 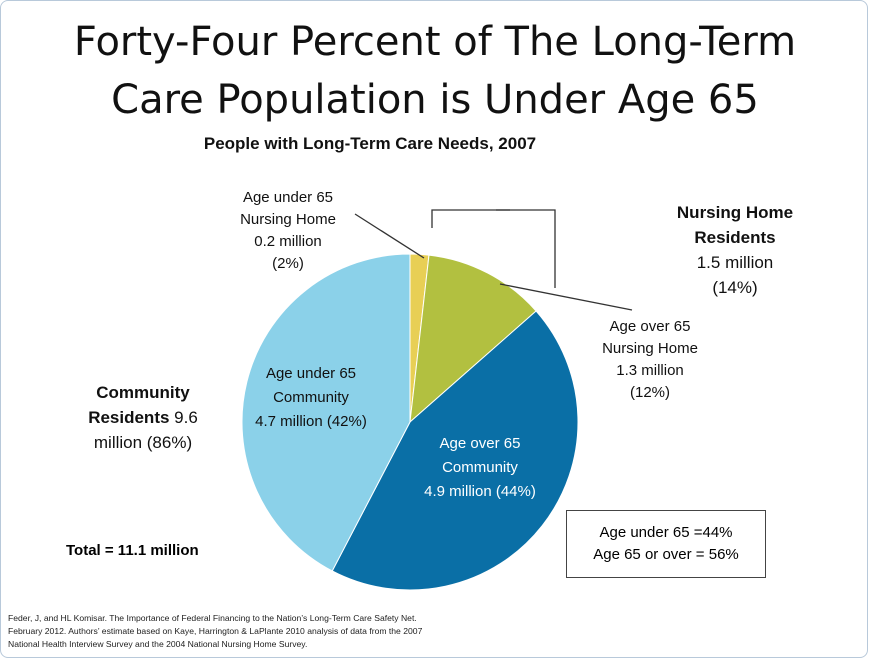 I want to click on leader-line-over65-nh, so click(x=566, y=297).